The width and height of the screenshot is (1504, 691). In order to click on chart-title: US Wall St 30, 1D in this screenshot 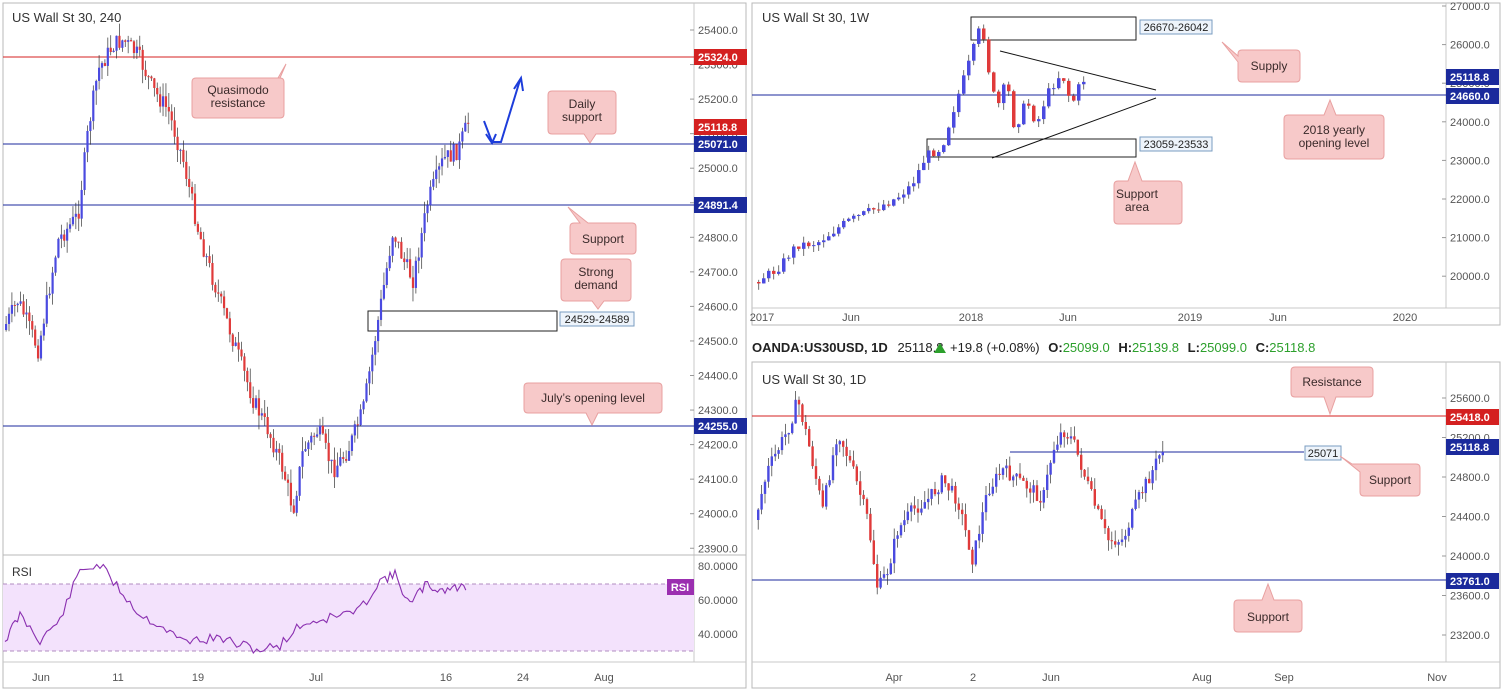, I will do `click(814, 379)`.